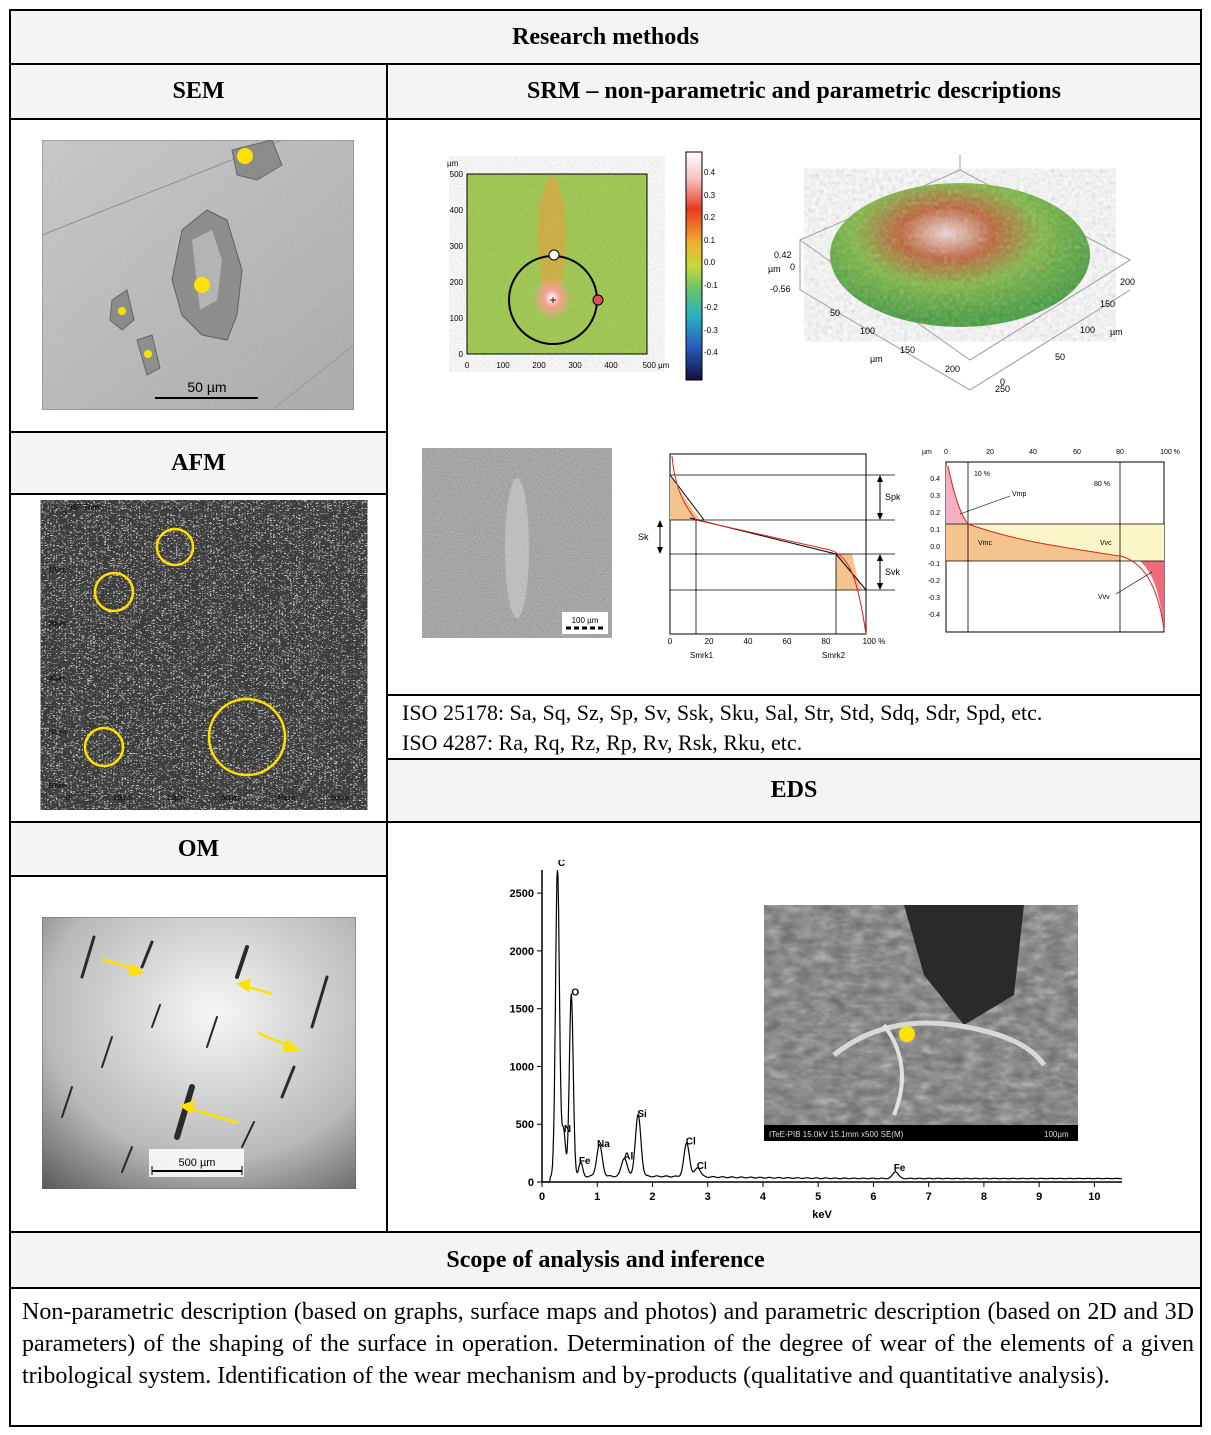 The height and width of the screenshot is (1435, 1211). I want to click on colorbar-tick: -0.4, so click(711, 352).